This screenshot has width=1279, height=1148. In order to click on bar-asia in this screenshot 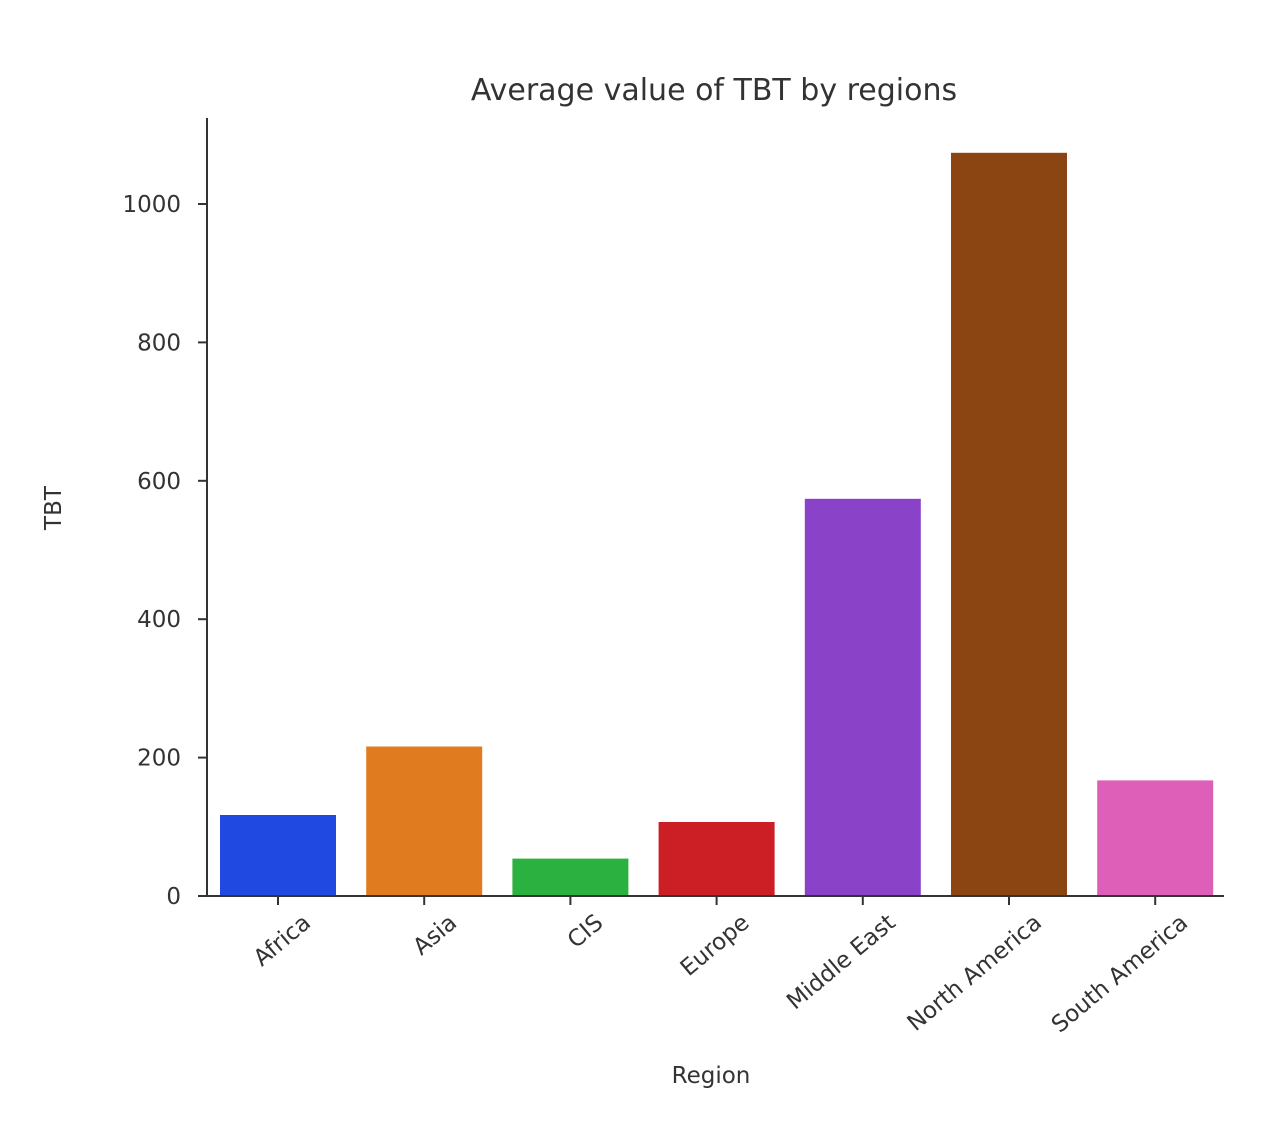, I will do `click(424, 821)`.